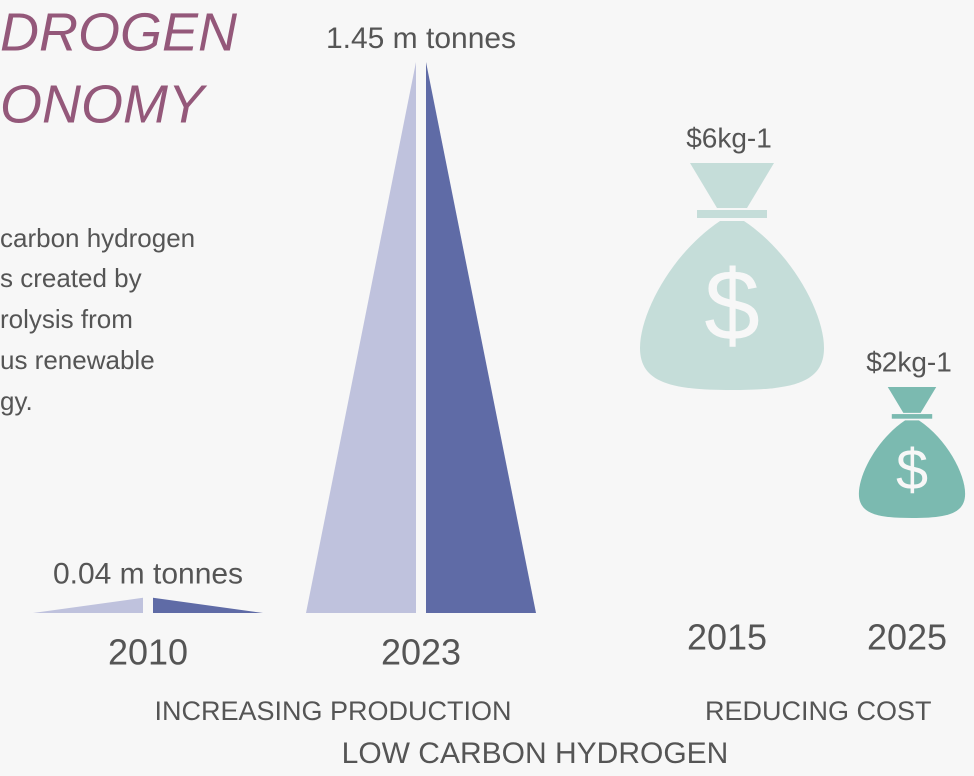 The height and width of the screenshot is (776, 974). I want to click on body-line: rolysis from, so click(66, 319).